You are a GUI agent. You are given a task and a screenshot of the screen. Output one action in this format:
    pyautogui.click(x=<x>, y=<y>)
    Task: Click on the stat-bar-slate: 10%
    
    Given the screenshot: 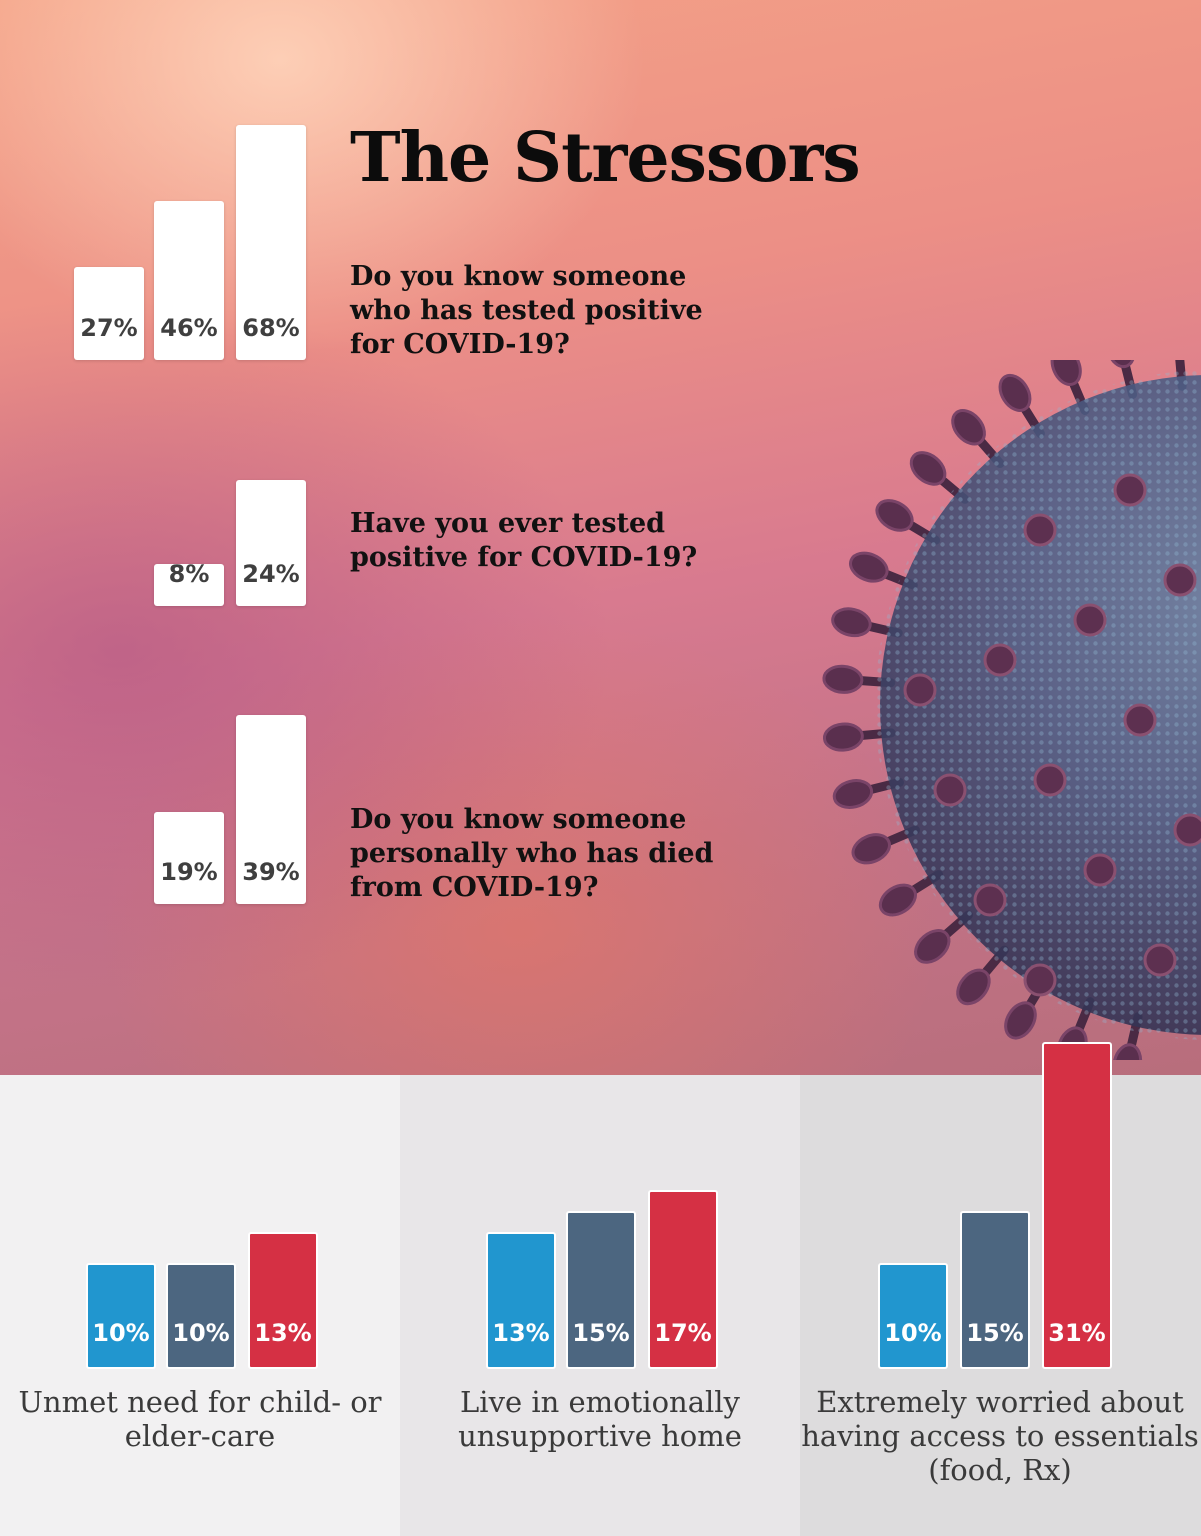 What is the action you would take?
    pyautogui.click(x=201, y=1316)
    